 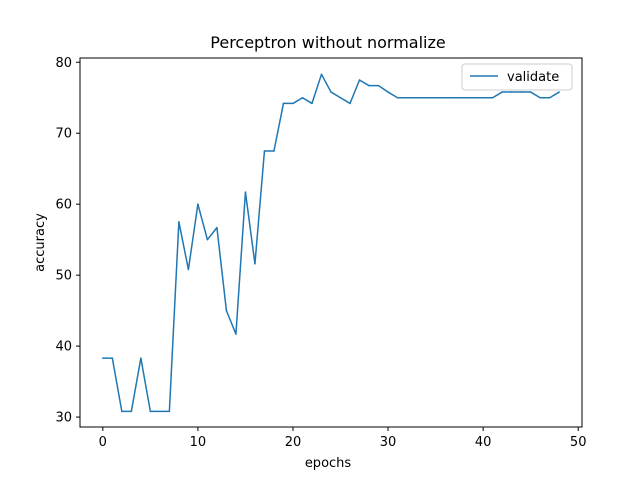 I want to click on legend-box, so click(x=517, y=77).